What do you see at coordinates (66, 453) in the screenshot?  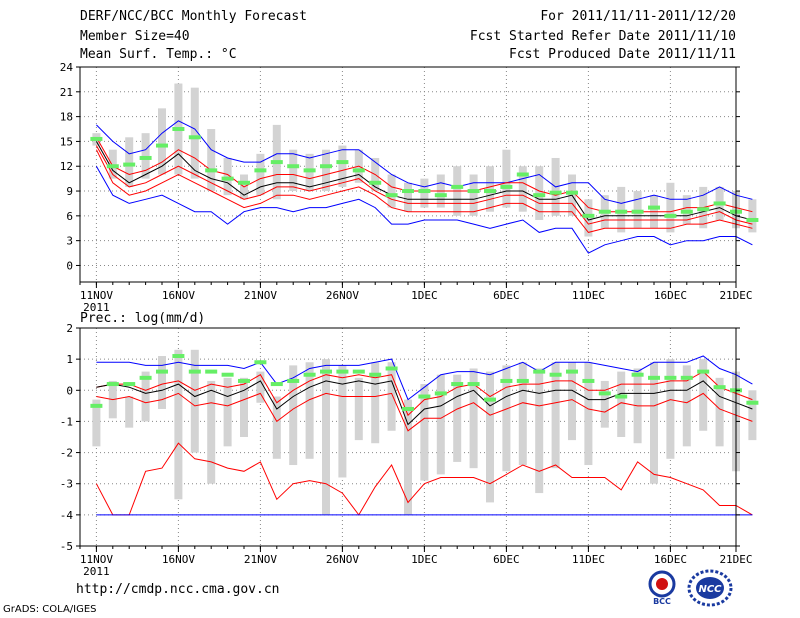 I see `prec-ytick-label: -2` at bounding box center [66, 453].